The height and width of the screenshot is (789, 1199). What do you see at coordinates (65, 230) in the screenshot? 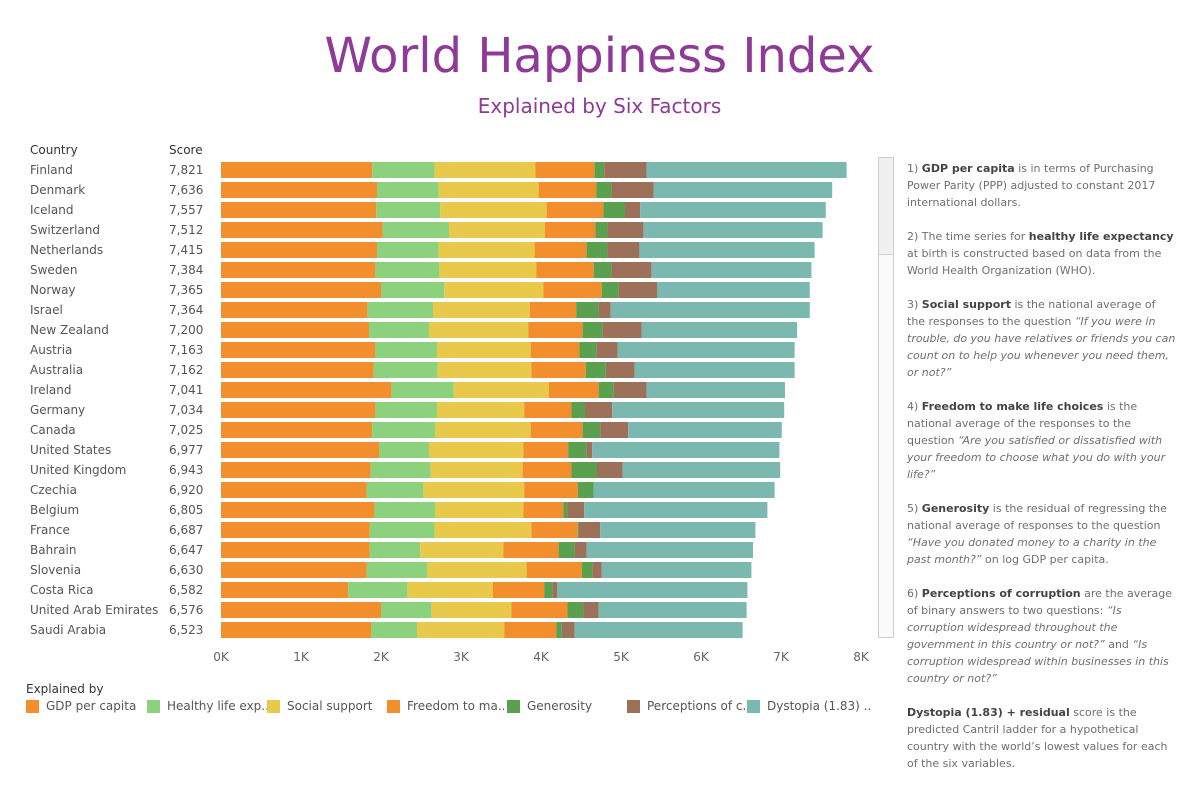
I see `country-label: Switzerland` at bounding box center [65, 230].